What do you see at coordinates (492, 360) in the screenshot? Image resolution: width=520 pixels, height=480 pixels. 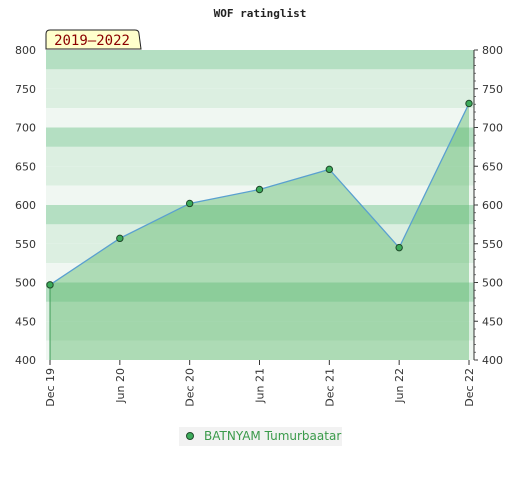 I see `y-tick-label-right: 400` at bounding box center [492, 360].